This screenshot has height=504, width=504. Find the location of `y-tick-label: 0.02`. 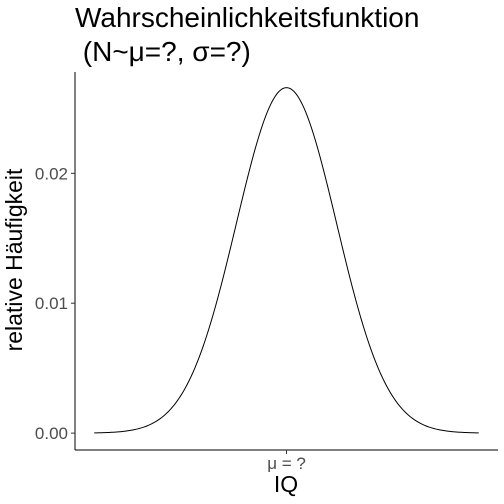

y-tick-label: 0.02 is located at coordinates (51, 173).